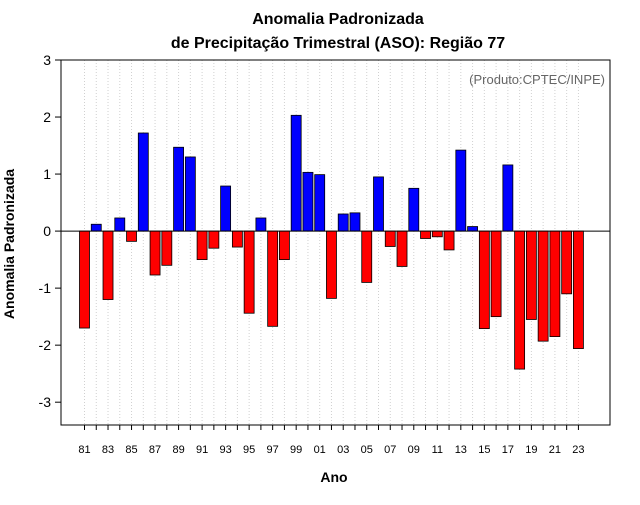 The image size is (640, 505). Describe the element at coordinates (108, 265) in the screenshot. I see `bar-1983` at that location.